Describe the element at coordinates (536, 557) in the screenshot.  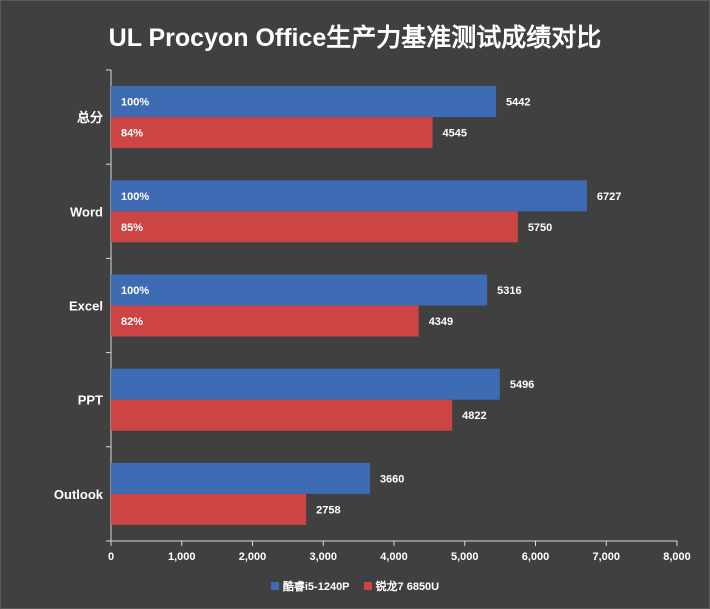
I see `x-tick-label: 6,000` at that location.